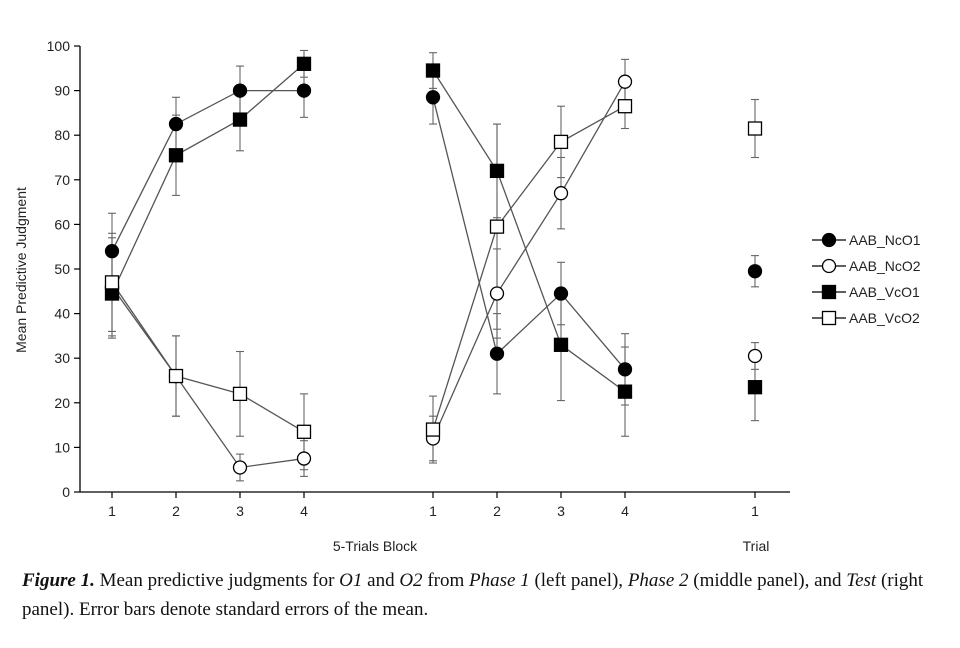  I want to click on series-line-AAB_VcO2-p1, so click(208, 357).